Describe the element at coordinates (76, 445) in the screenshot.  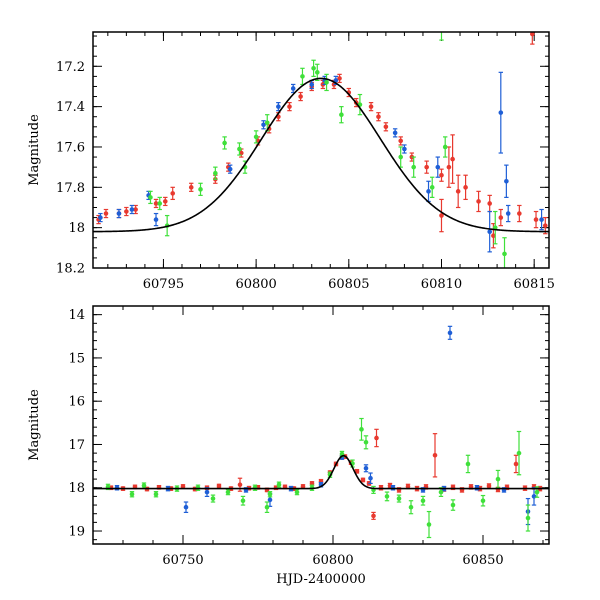
I see `y-tick-label: 17` at that location.